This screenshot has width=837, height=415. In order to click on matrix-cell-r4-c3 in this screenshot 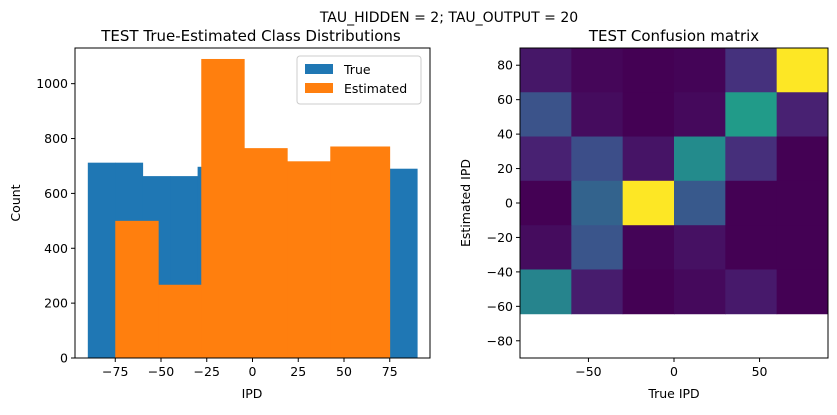, I will do `click(700, 247)`.